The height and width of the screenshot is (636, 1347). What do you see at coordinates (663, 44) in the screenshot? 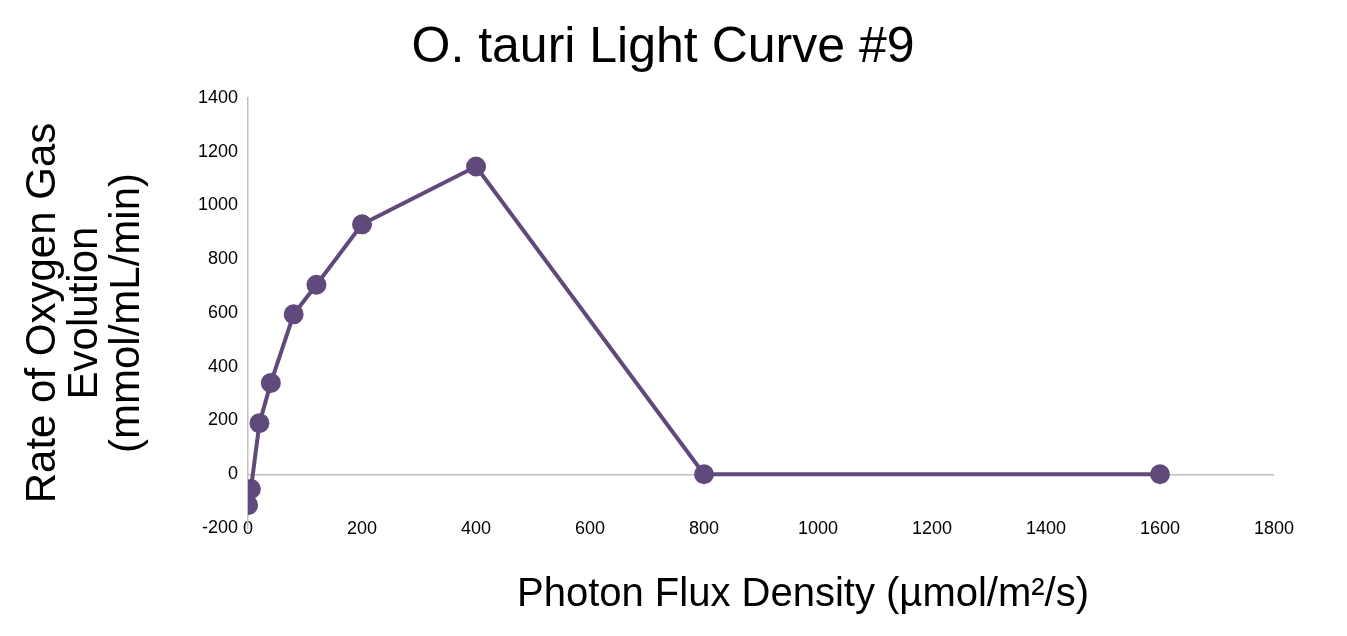
I see `chart-title: O. tauri Light Curve #9` at bounding box center [663, 44].